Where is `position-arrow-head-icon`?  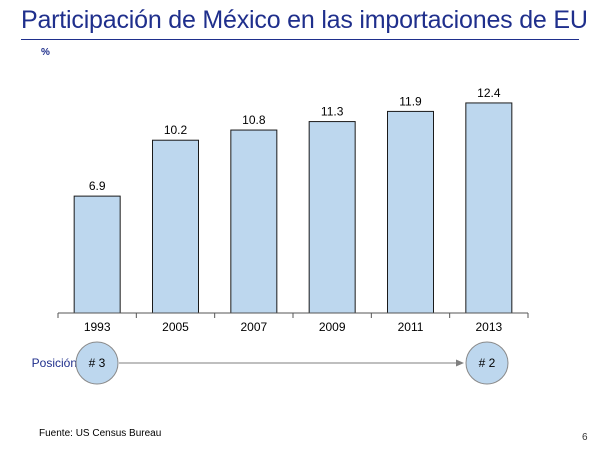
position-arrow-head-icon is located at coordinates (460, 363).